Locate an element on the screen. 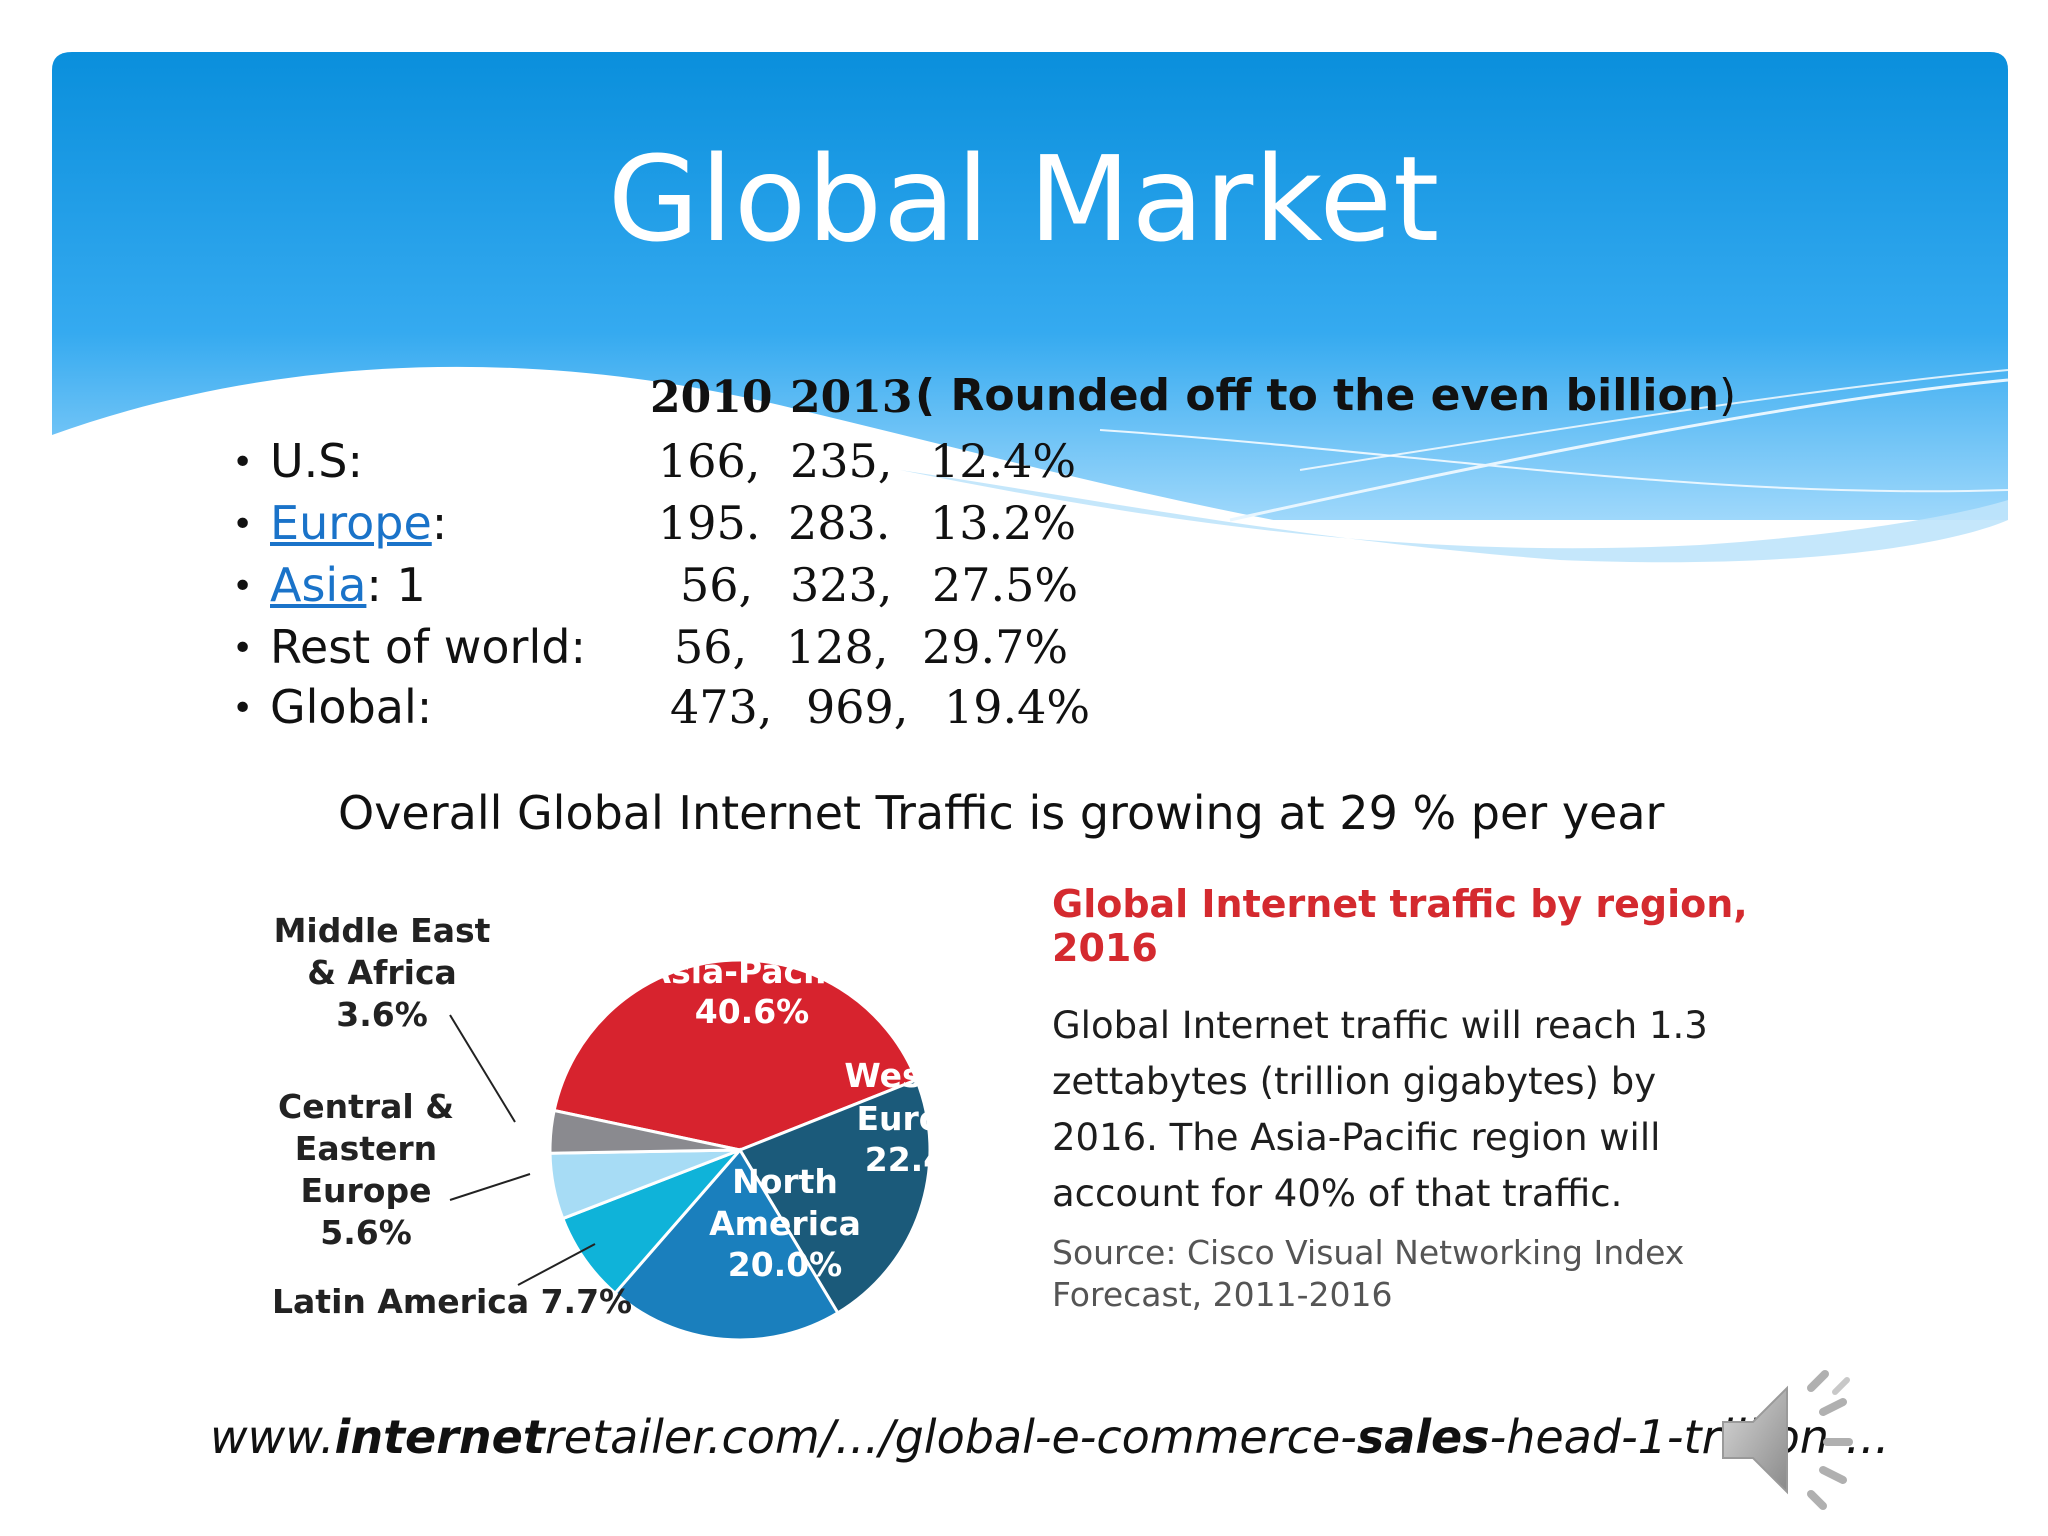 This screenshot has width=2048, height=1536. growth-value: 13.2% is located at coordinates (1003, 523).